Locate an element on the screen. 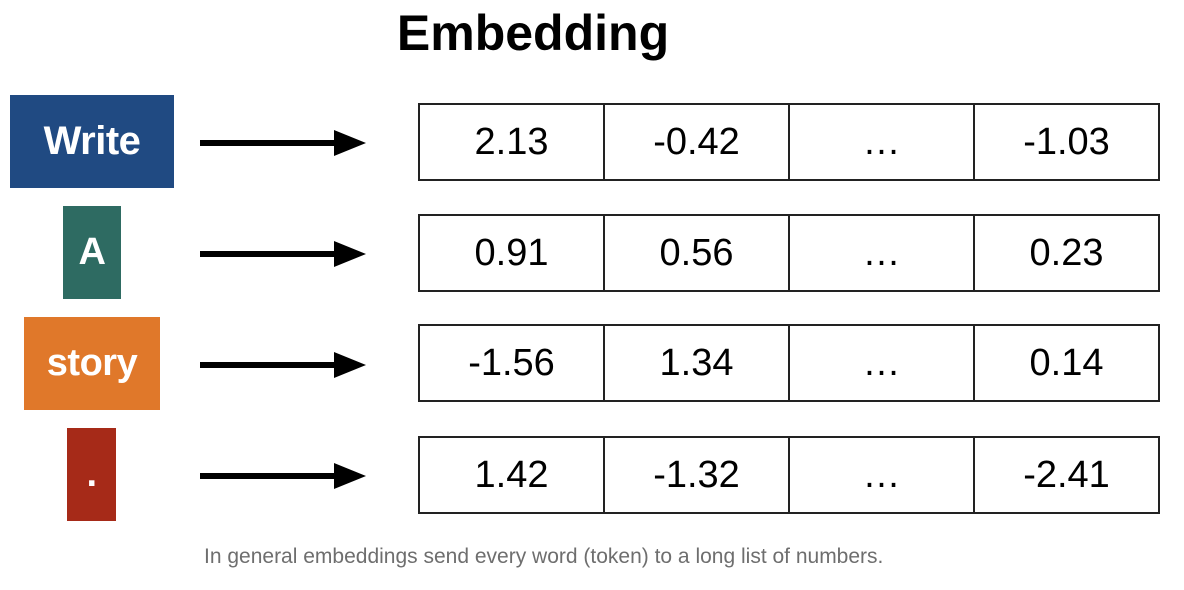 Image resolution: width=1184 pixels, height=590 pixels. token-period: . is located at coordinates (91, 474).